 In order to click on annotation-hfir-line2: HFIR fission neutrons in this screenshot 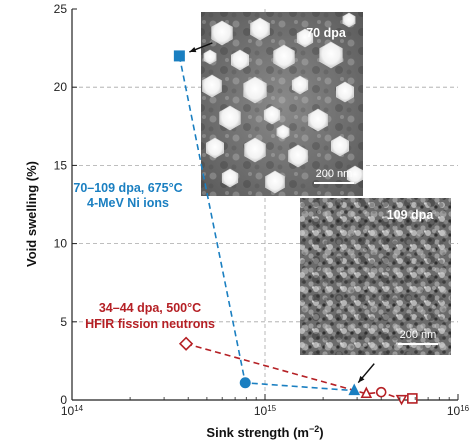, I will do `click(150, 324)`.